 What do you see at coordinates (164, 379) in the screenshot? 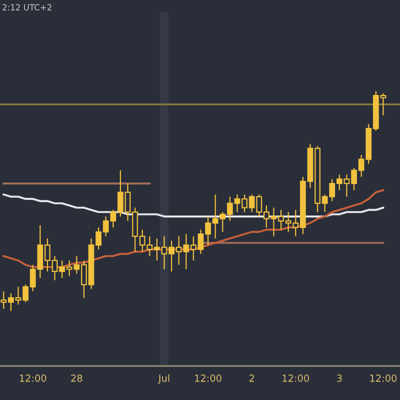
I see `x-tick-label: Jul` at bounding box center [164, 379].